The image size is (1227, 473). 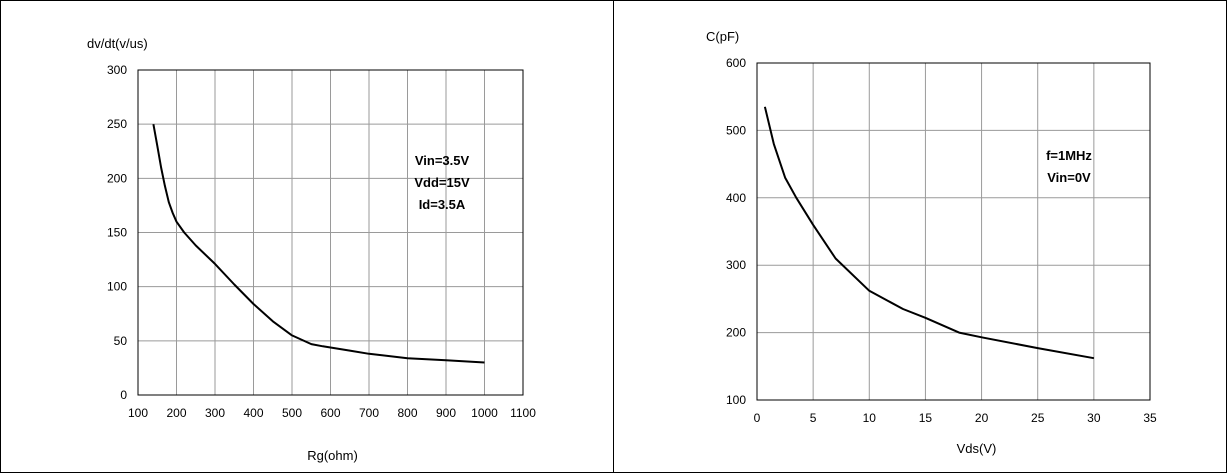 What do you see at coordinates (117, 124) in the screenshot?
I see `y-tick-label: 250` at bounding box center [117, 124].